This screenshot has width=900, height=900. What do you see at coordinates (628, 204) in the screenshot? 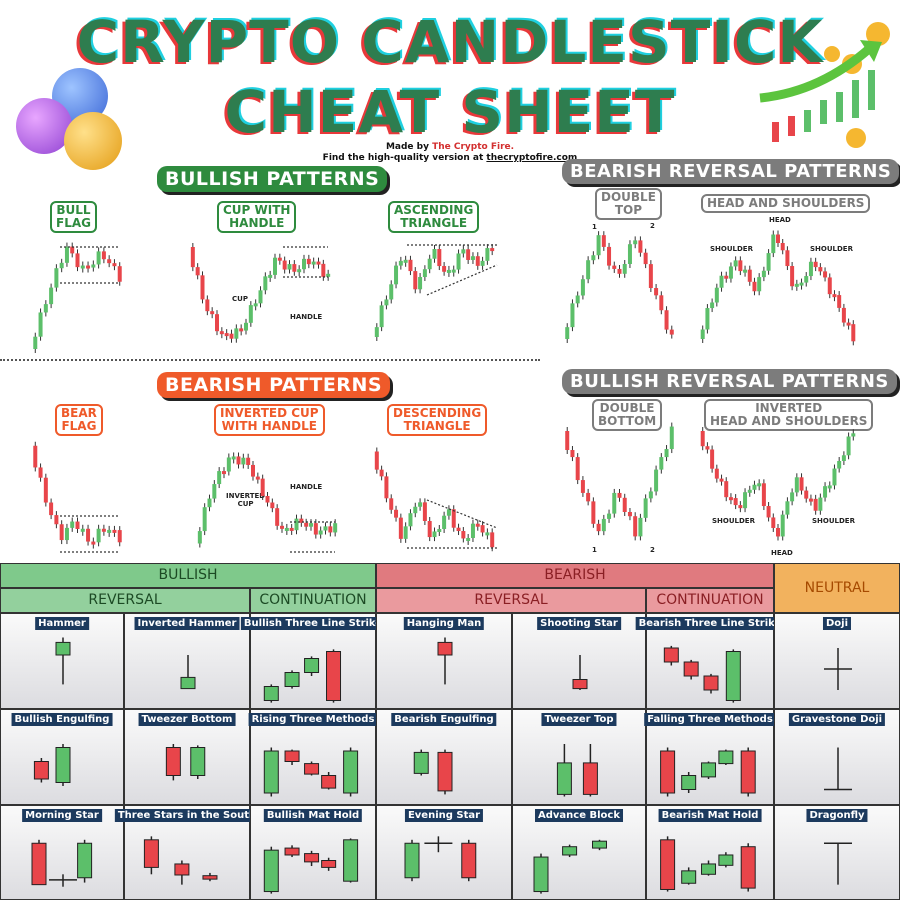
I see `label-double-top: DOUBLE TOP` at bounding box center [628, 204].